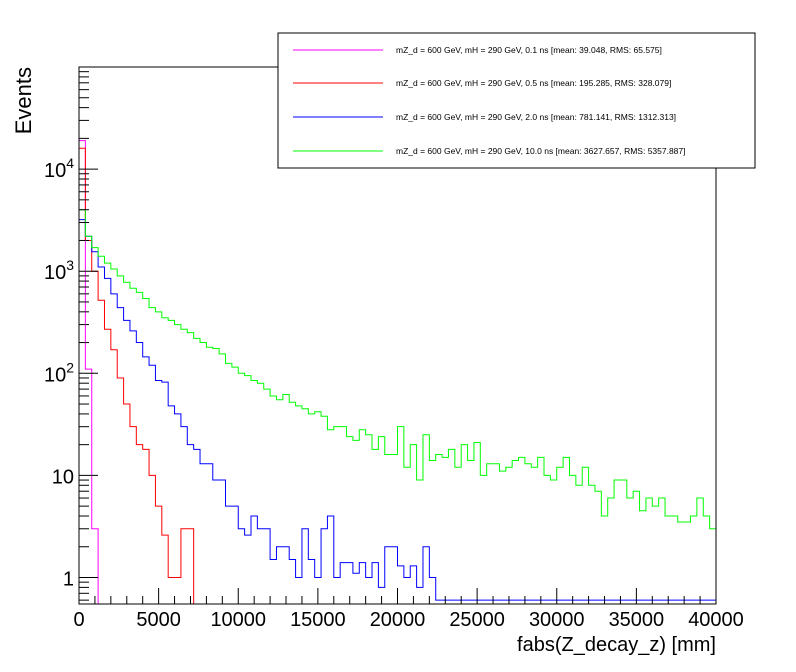  I want to click on x-tick-label: 10000, so click(238, 620).